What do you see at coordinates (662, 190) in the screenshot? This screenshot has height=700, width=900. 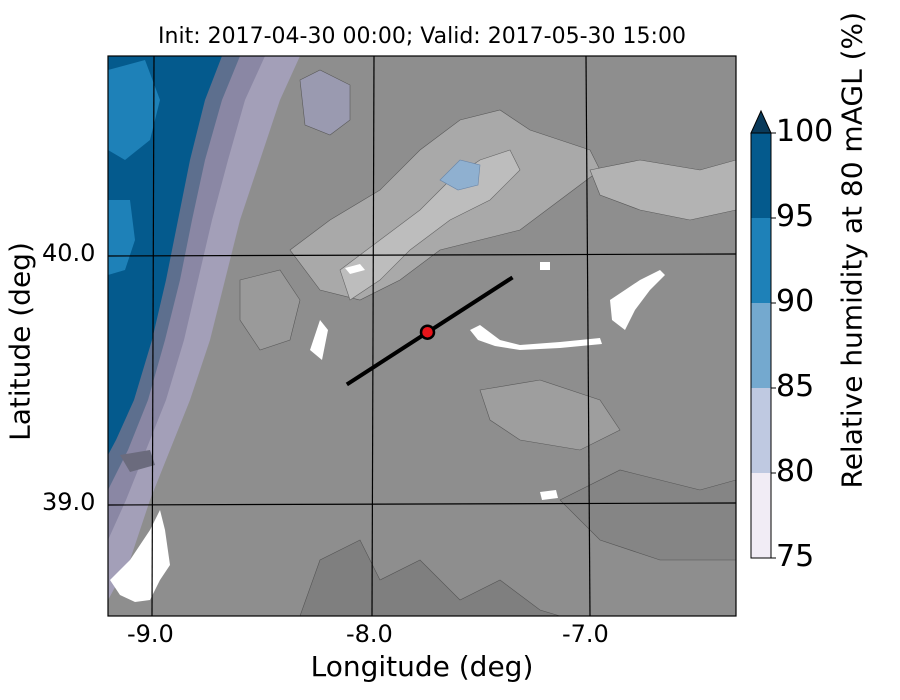 I see `northeast-upland` at bounding box center [662, 190].